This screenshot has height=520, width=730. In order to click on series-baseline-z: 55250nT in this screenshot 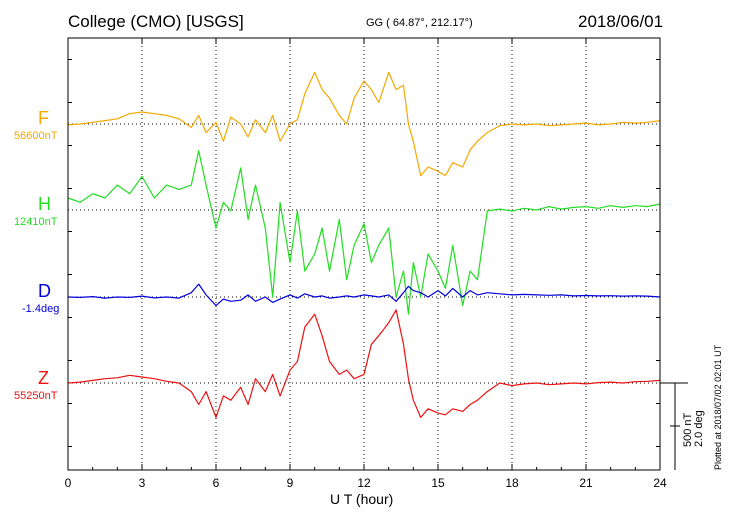, I will do `click(36, 396)`.